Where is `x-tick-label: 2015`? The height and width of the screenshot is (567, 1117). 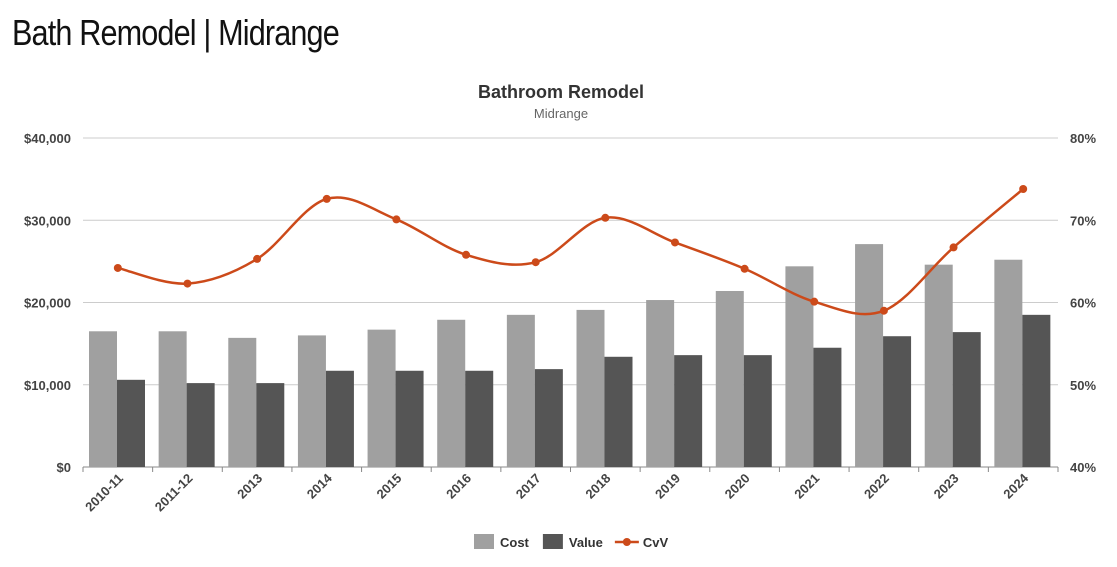
x-tick-label: 2015 is located at coordinates (388, 486).